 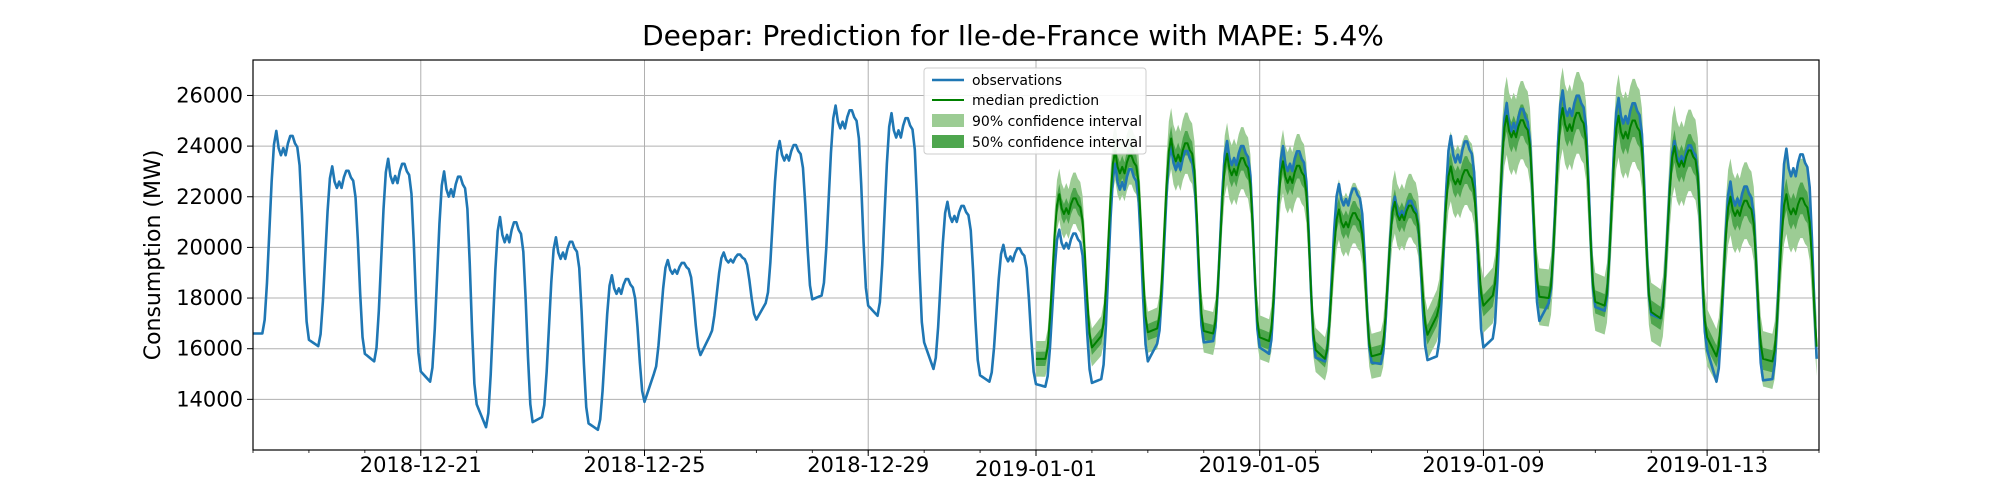 What do you see at coordinates (1260, 465) in the screenshot?
I see `x-tick-label: 2019-01-05` at bounding box center [1260, 465].